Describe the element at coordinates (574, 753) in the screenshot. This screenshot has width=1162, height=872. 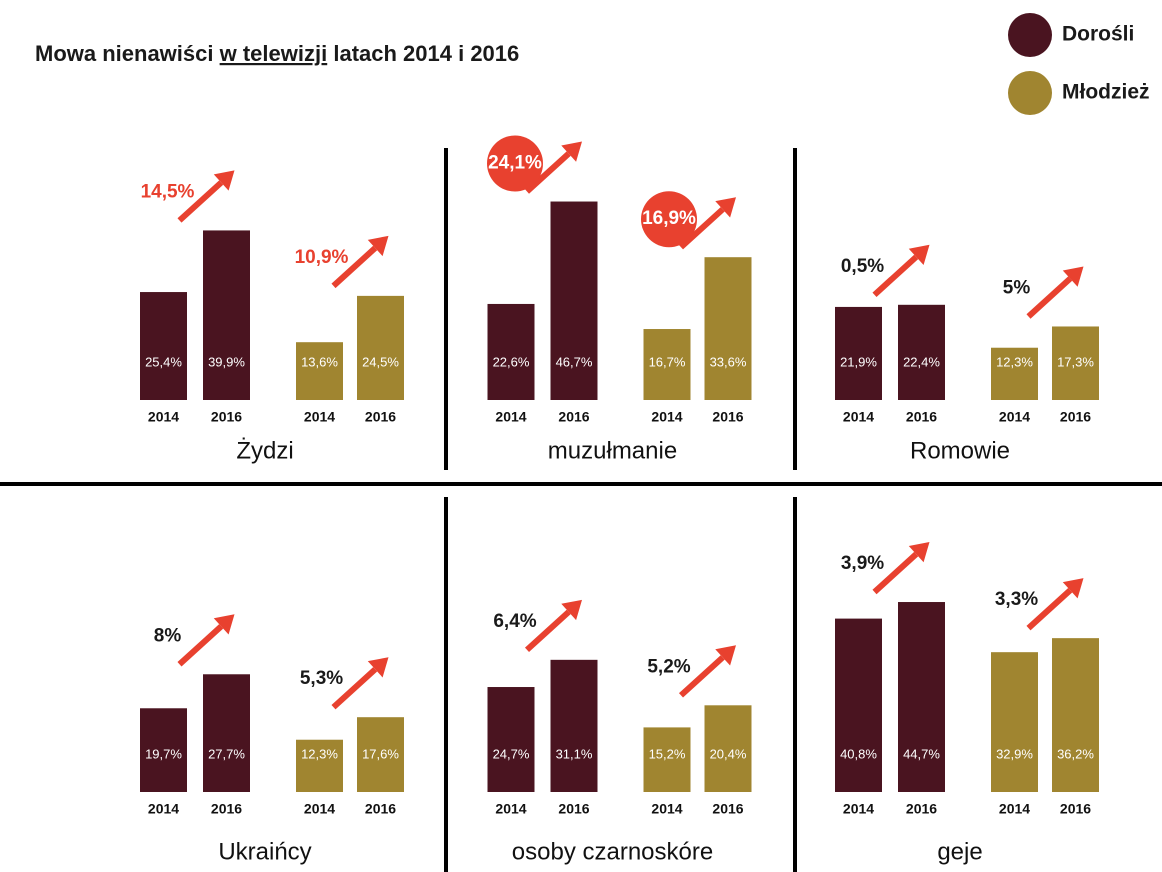
I see `value-label: 31,1%` at that location.